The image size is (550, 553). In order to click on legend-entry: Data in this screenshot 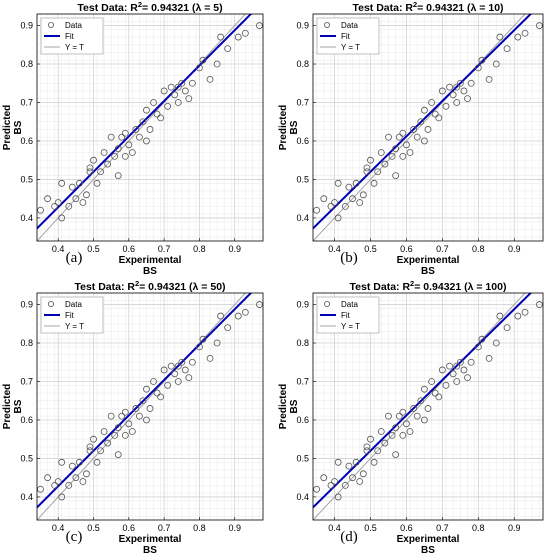, I will do `click(73, 304)`.